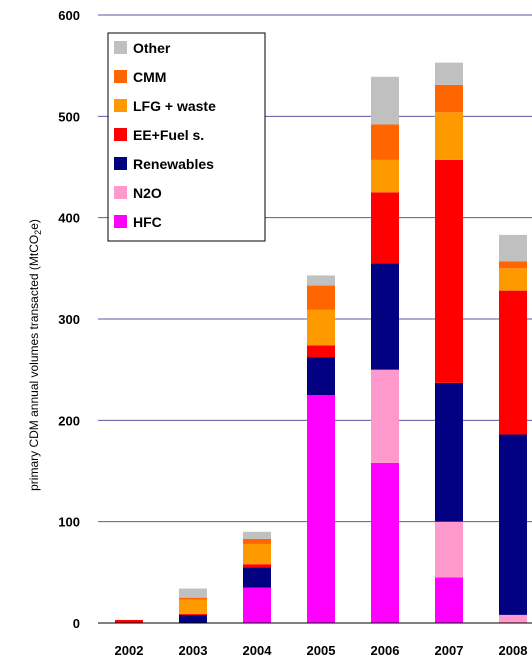  What do you see at coordinates (258, 650) in the screenshot?
I see `x-tick-label: 2004` at bounding box center [258, 650].